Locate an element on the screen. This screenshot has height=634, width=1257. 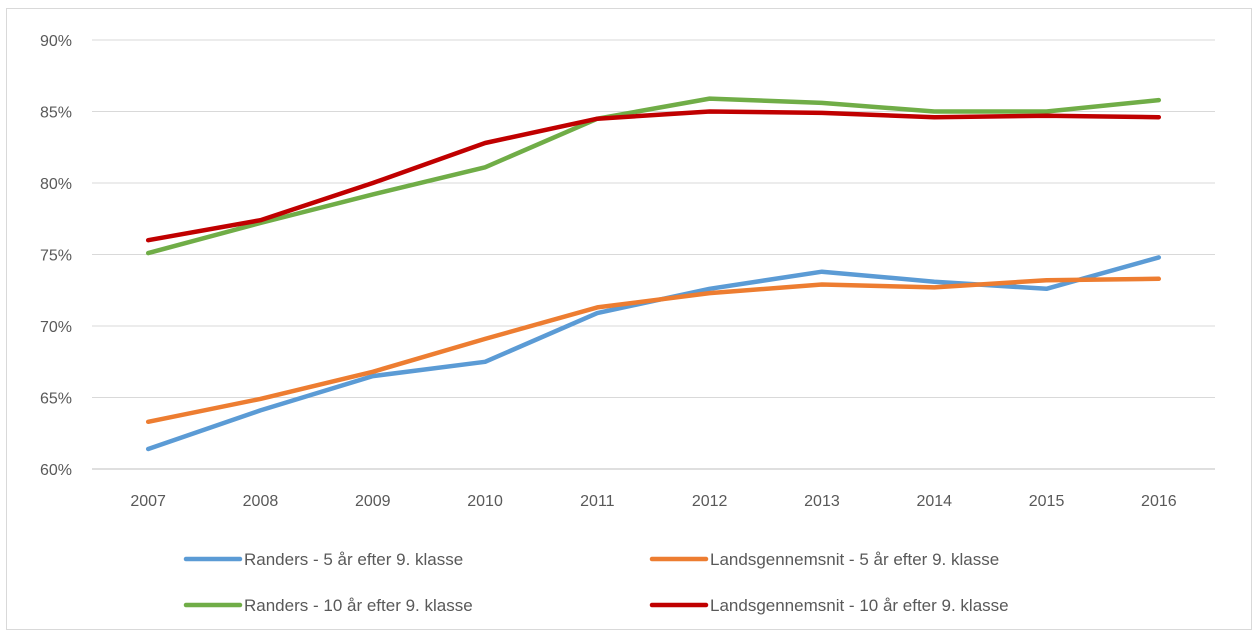
y-tick-label: 75% is located at coordinates (56, 256).